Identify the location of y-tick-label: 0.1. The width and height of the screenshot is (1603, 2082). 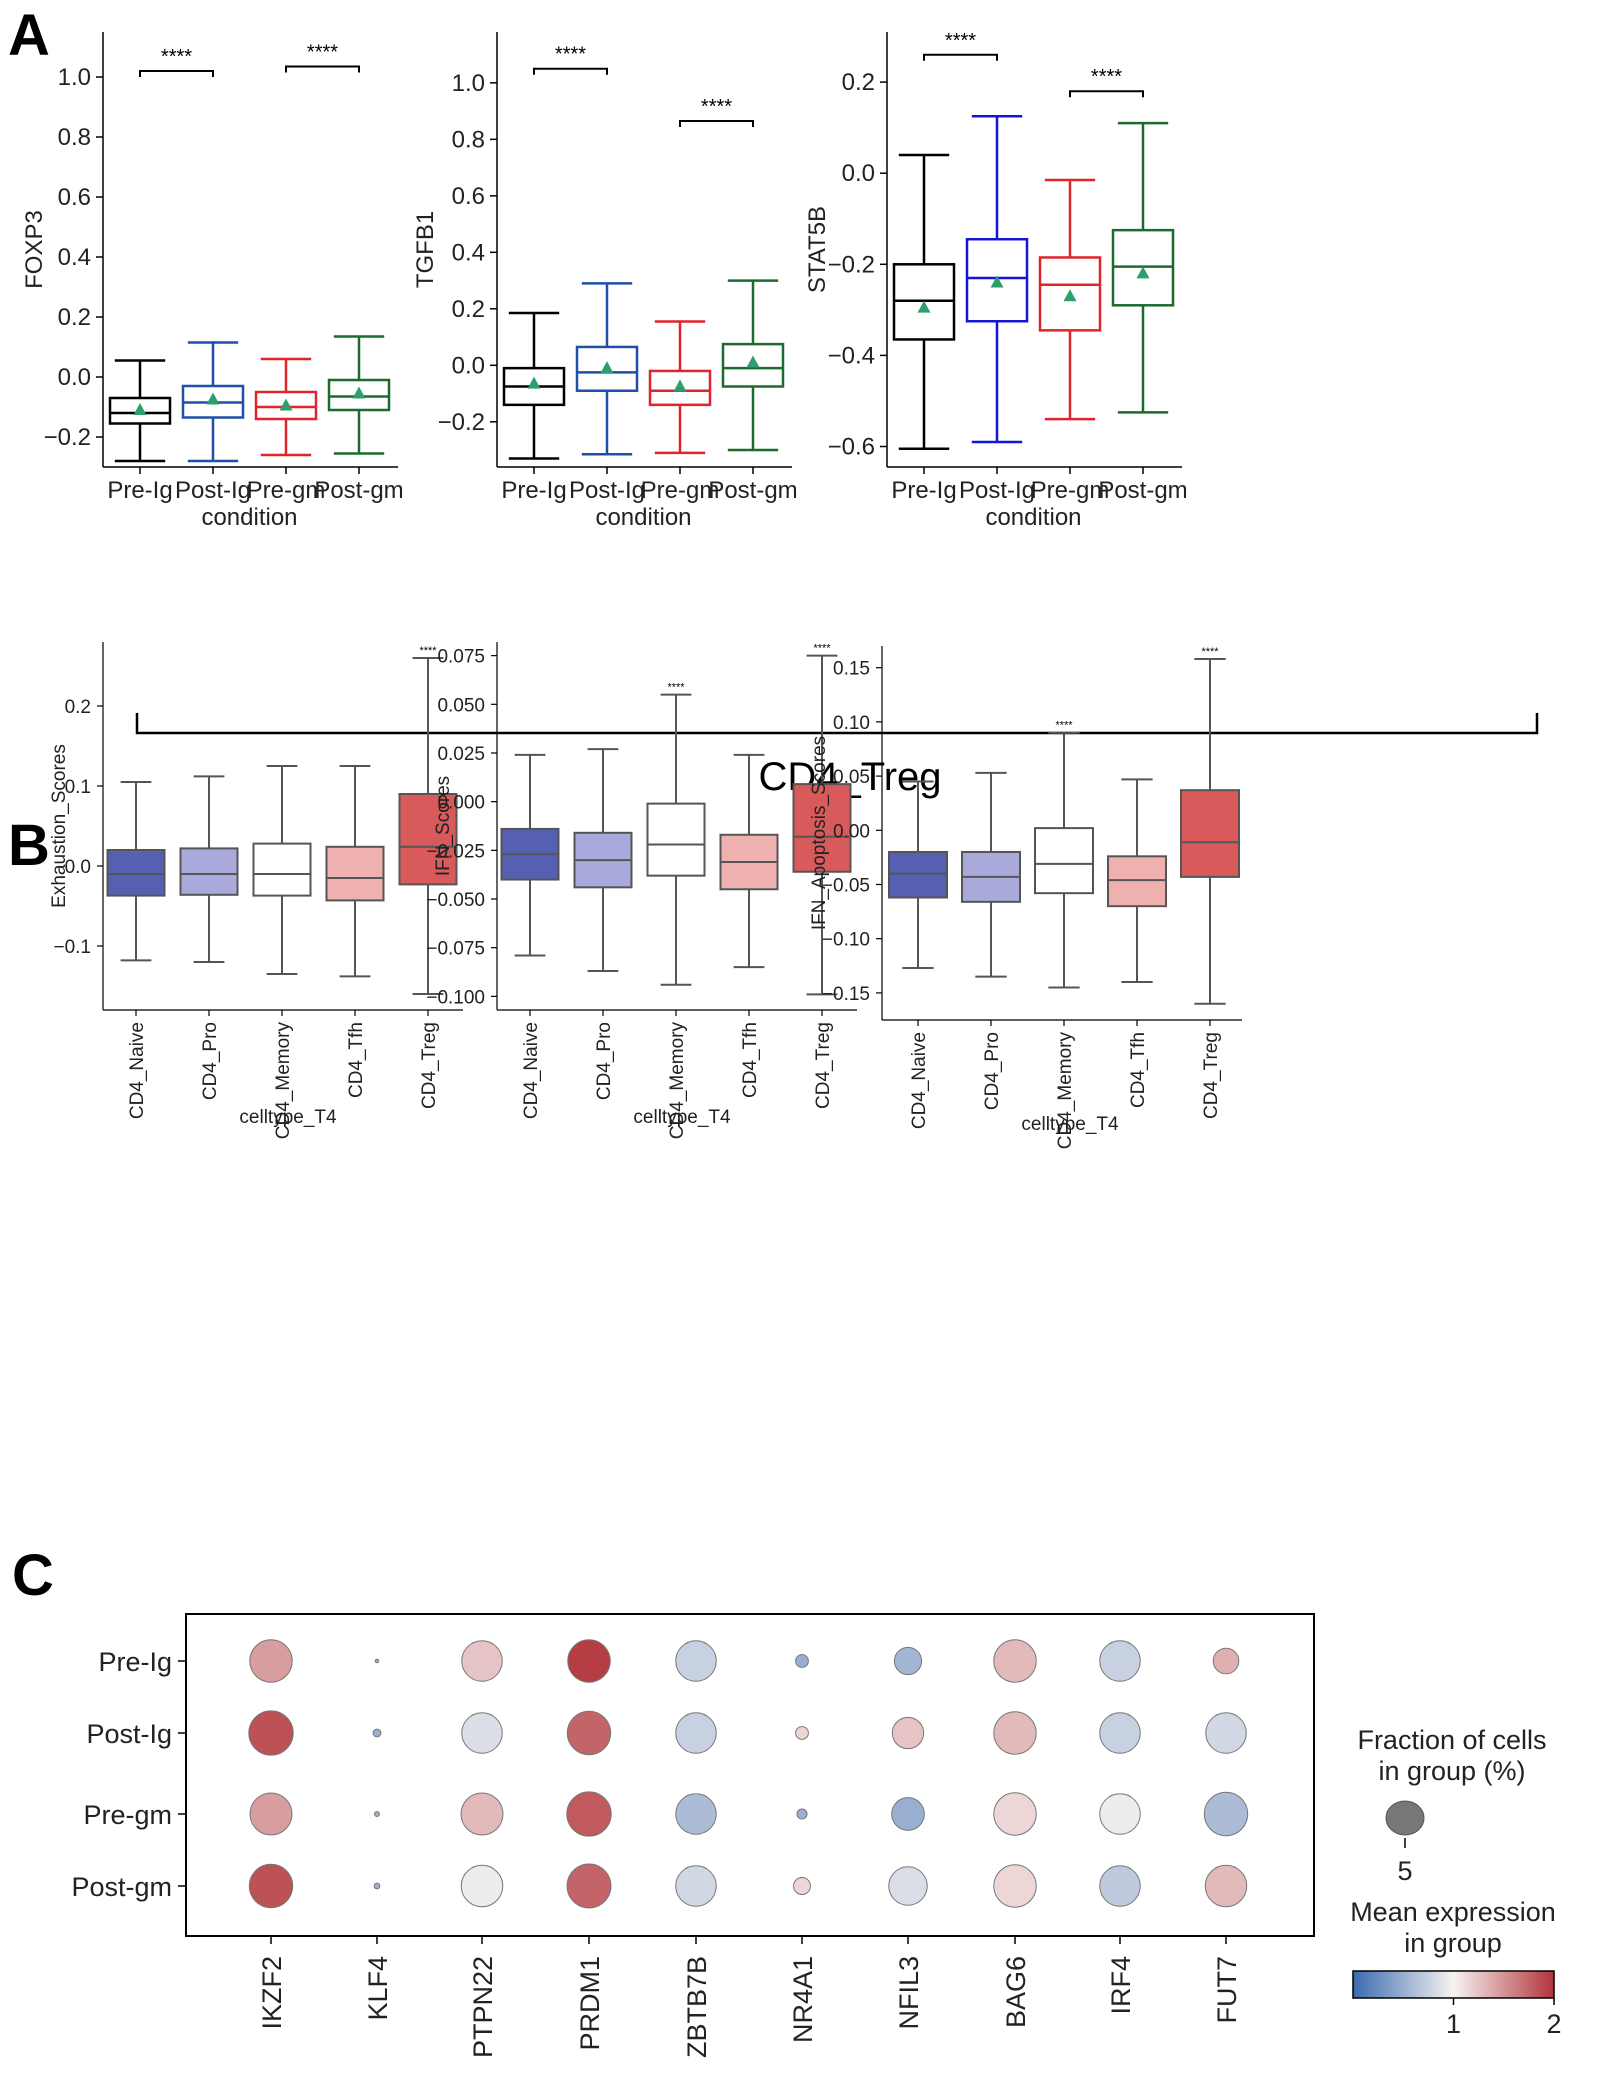
(78, 787).